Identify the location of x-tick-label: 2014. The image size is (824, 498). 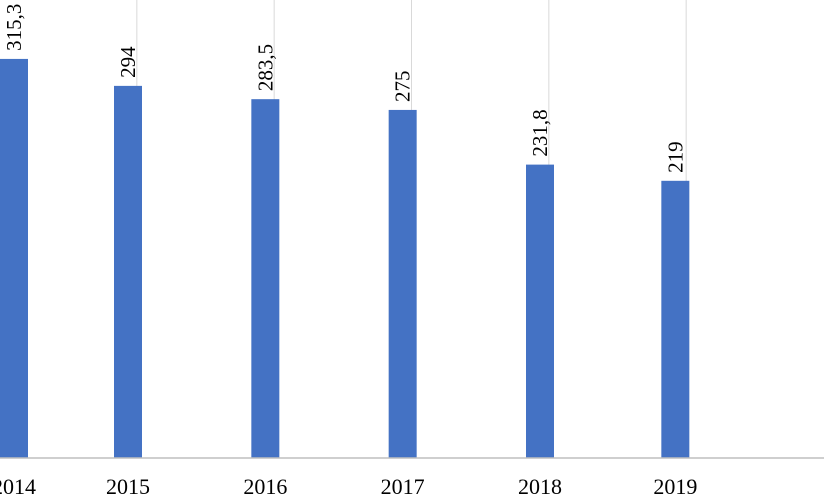
(18, 486).